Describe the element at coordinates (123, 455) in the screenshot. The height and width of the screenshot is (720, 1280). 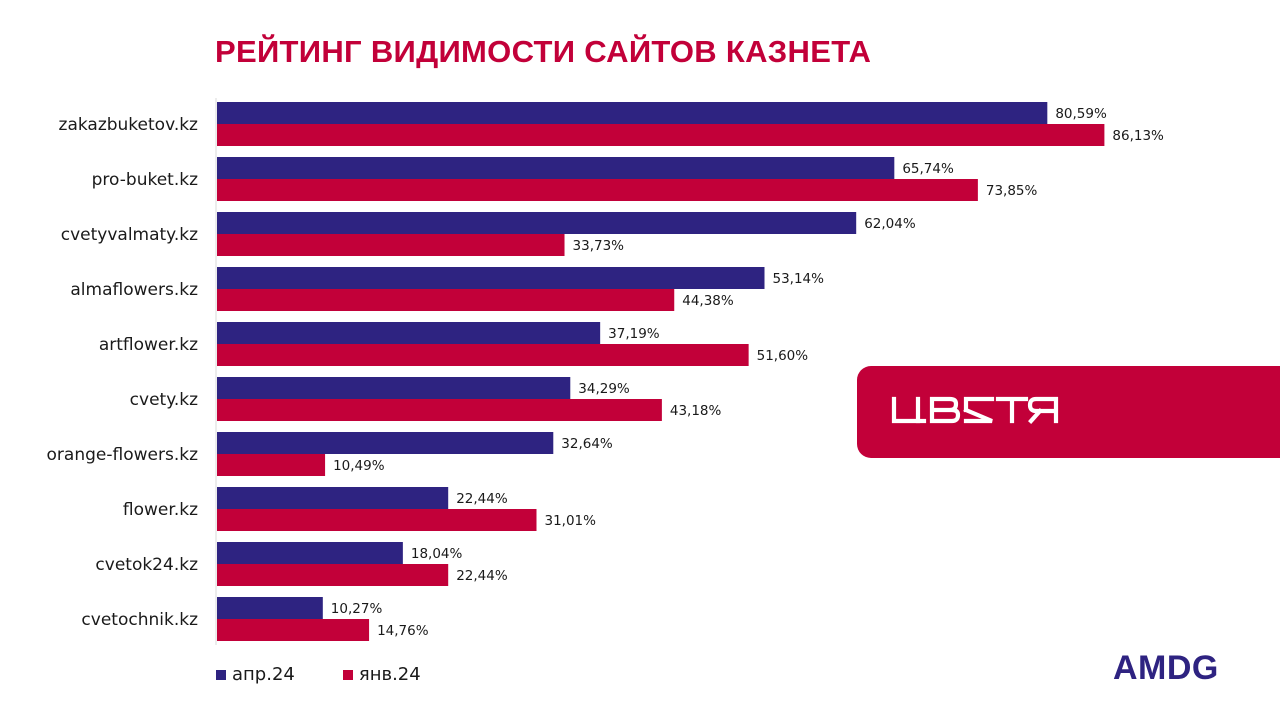
I see `category-label: orange-flowers.kz` at that location.